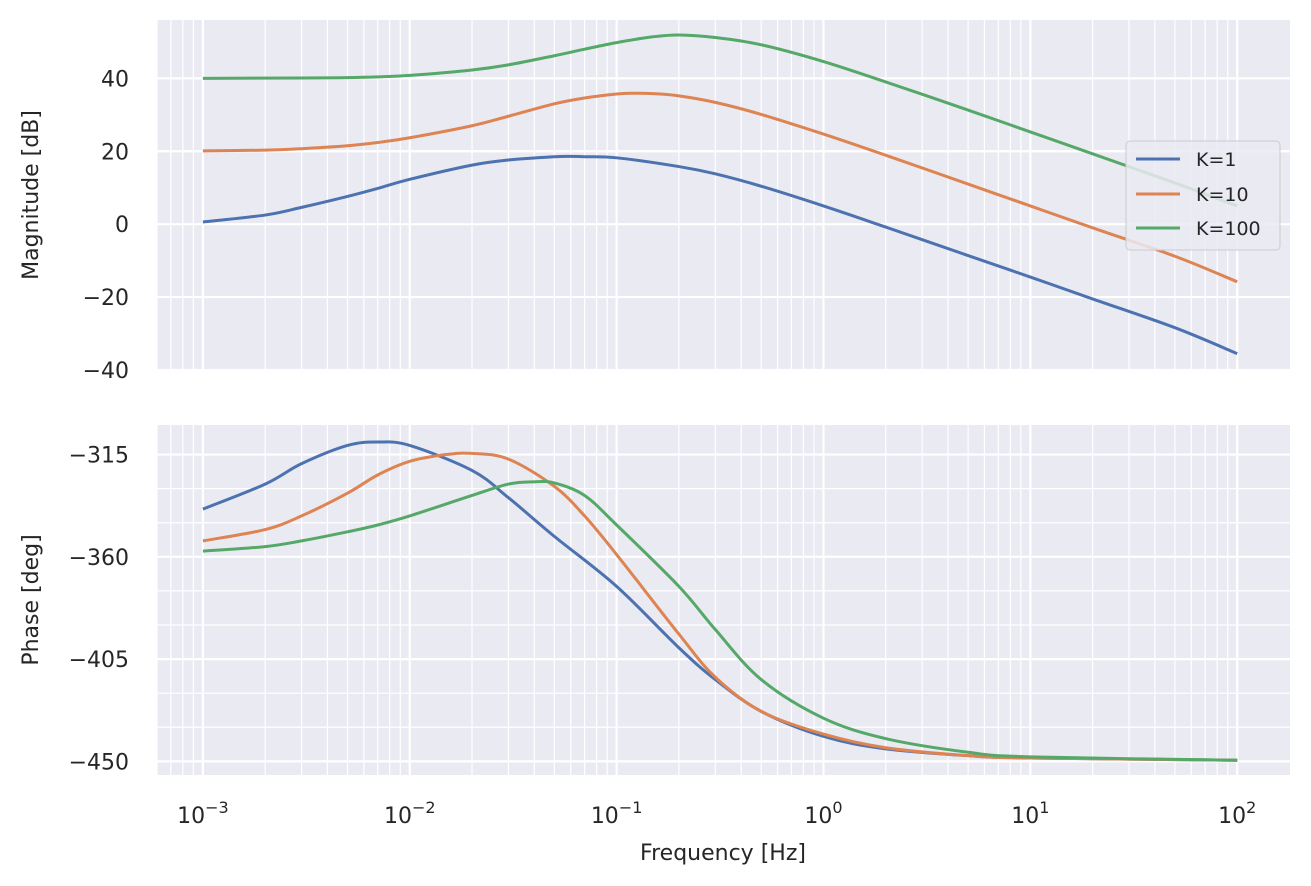  I want to click on magnitude-y-axis-label: Magnitude [dB], so click(31, 195).